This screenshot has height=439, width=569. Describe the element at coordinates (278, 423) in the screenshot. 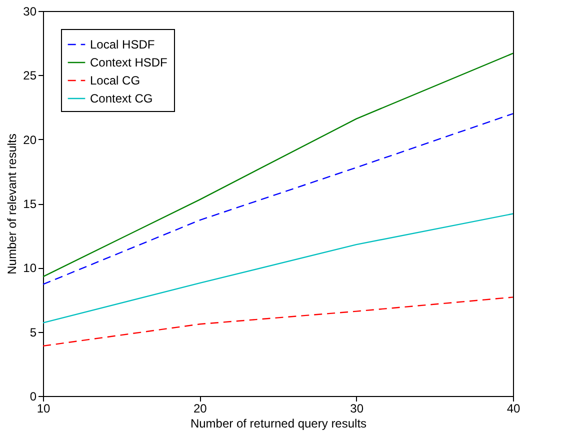

I see `x-axis-title: Number of returned query results` at that location.